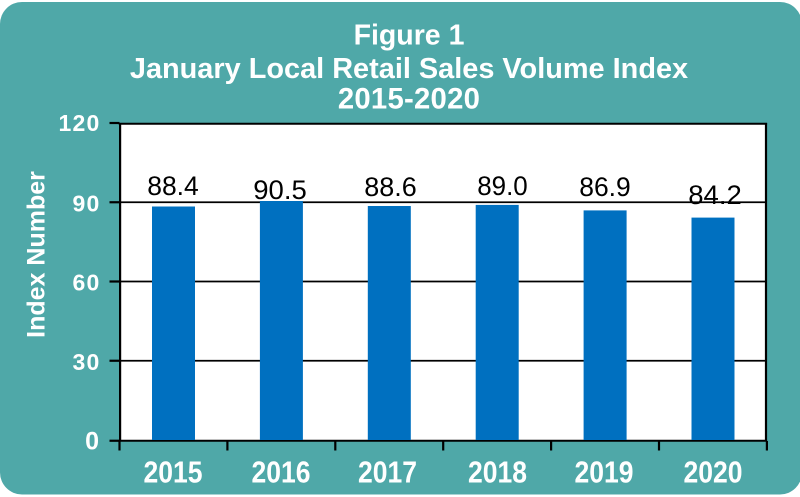 The height and width of the screenshot is (497, 800). I want to click on svg-text: Index Number, so click(36, 254).